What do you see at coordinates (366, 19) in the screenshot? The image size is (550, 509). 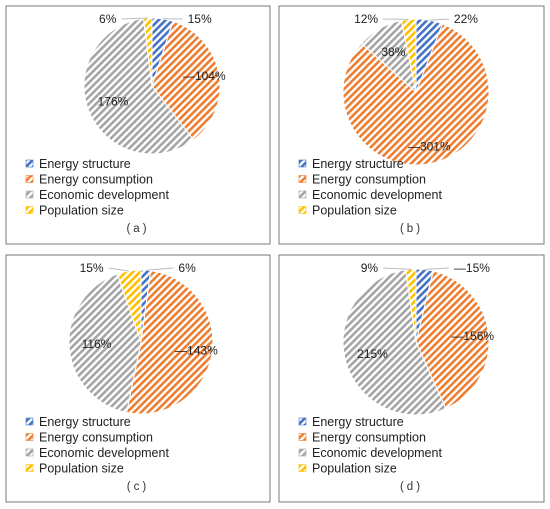 I see `value-label-population-size: 12%` at bounding box center [366, 19].